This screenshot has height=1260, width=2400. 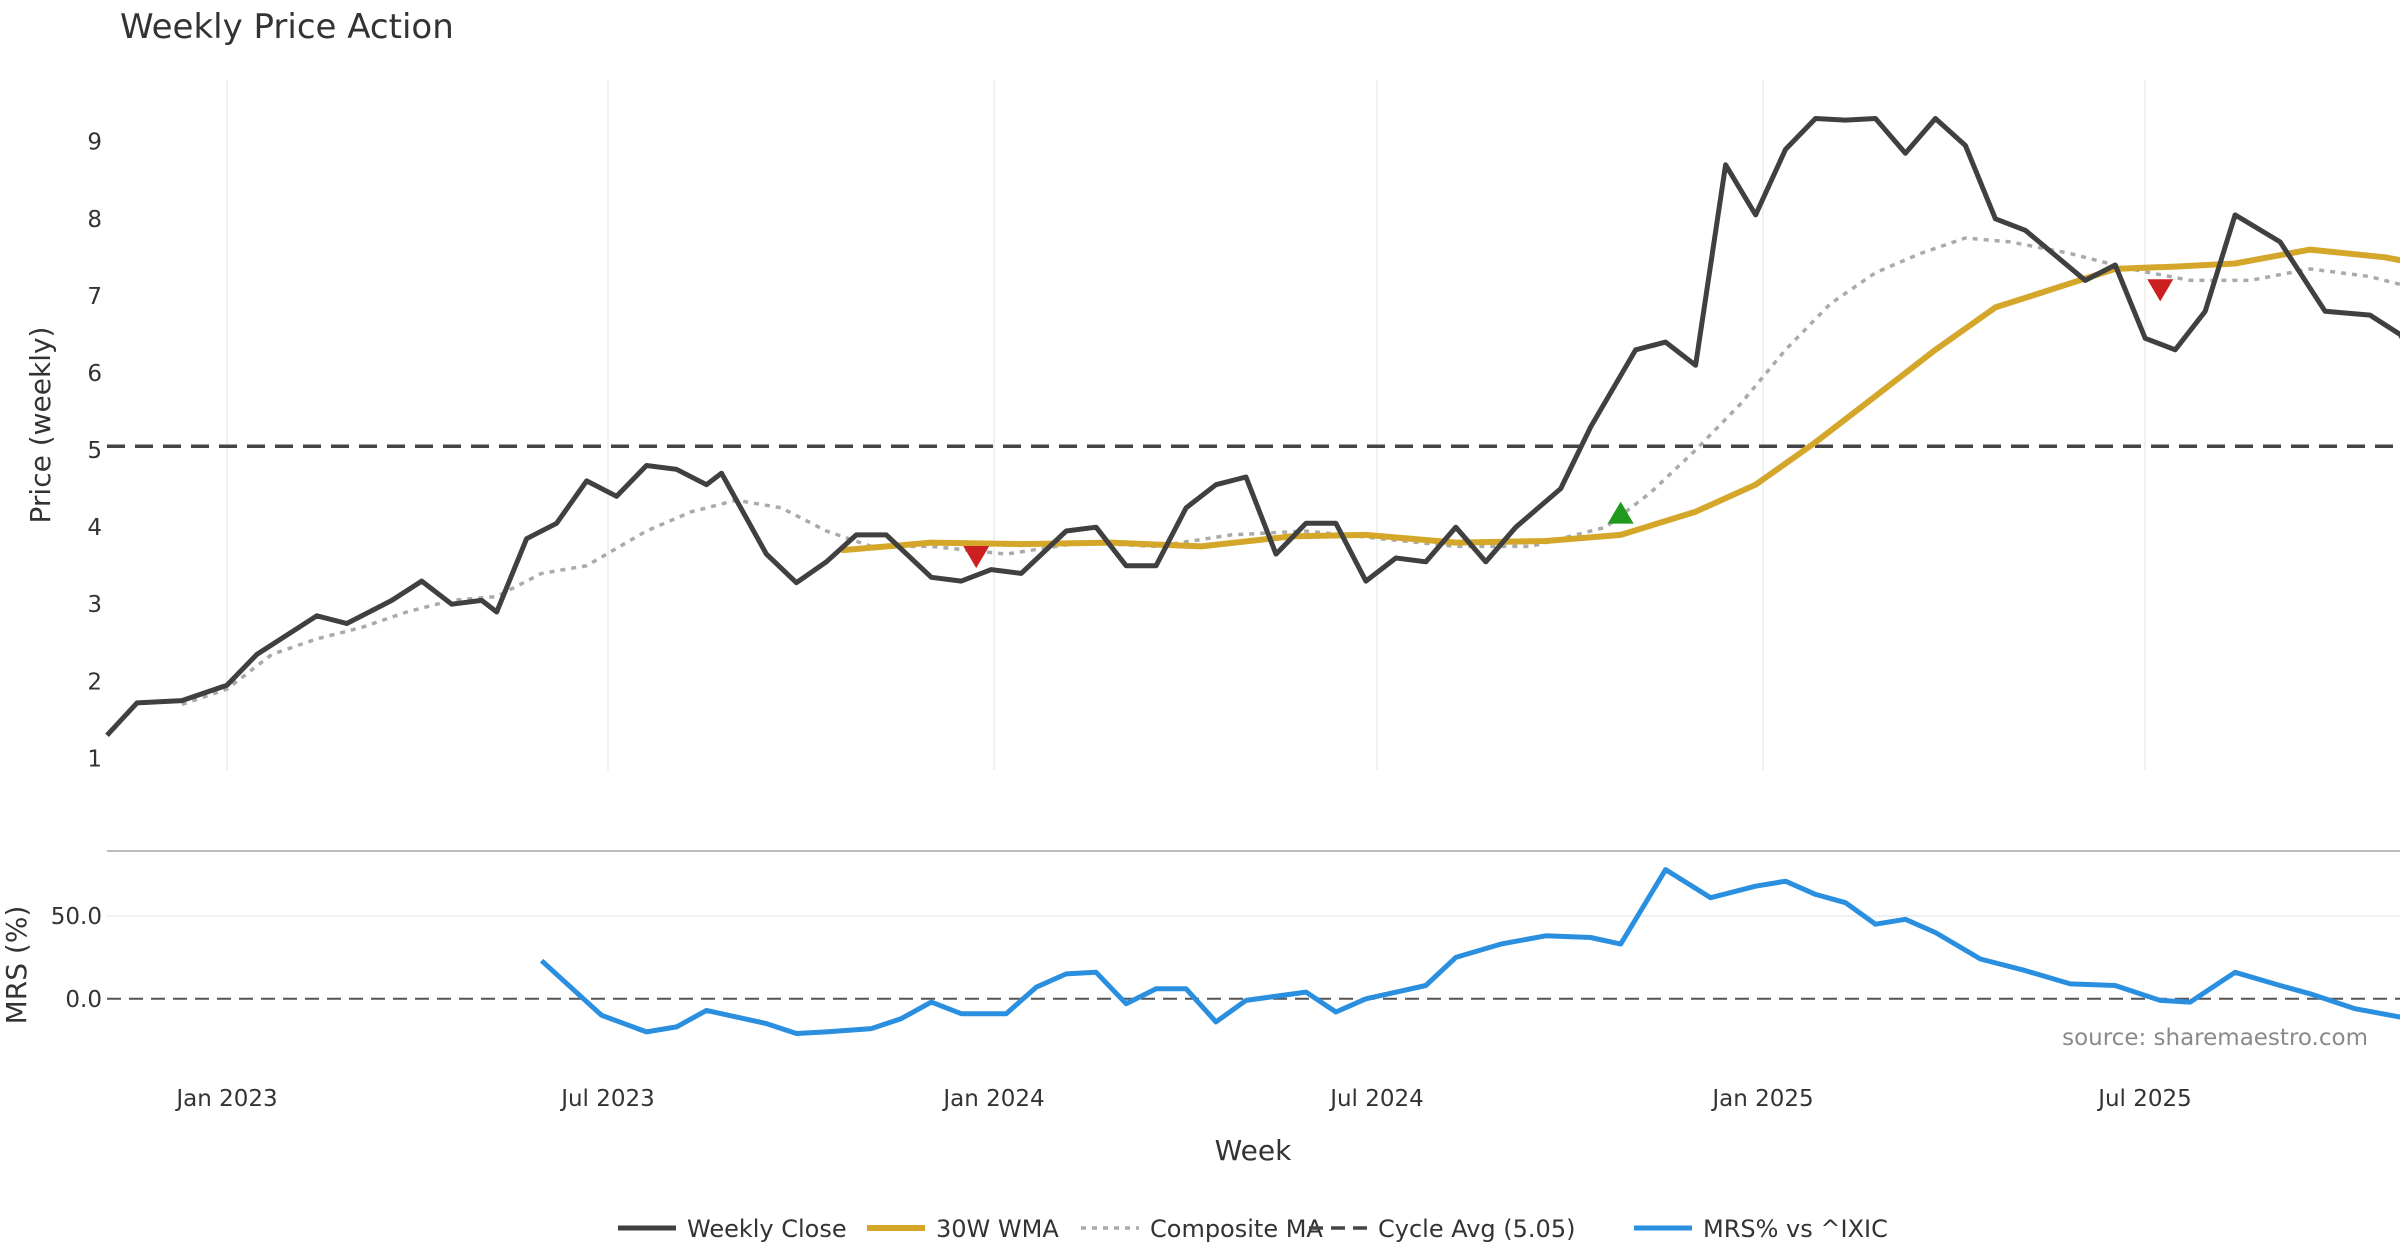 I want to click on legend-entry: MRS% vs ^IXIC, so click(x=1761, y=1229).